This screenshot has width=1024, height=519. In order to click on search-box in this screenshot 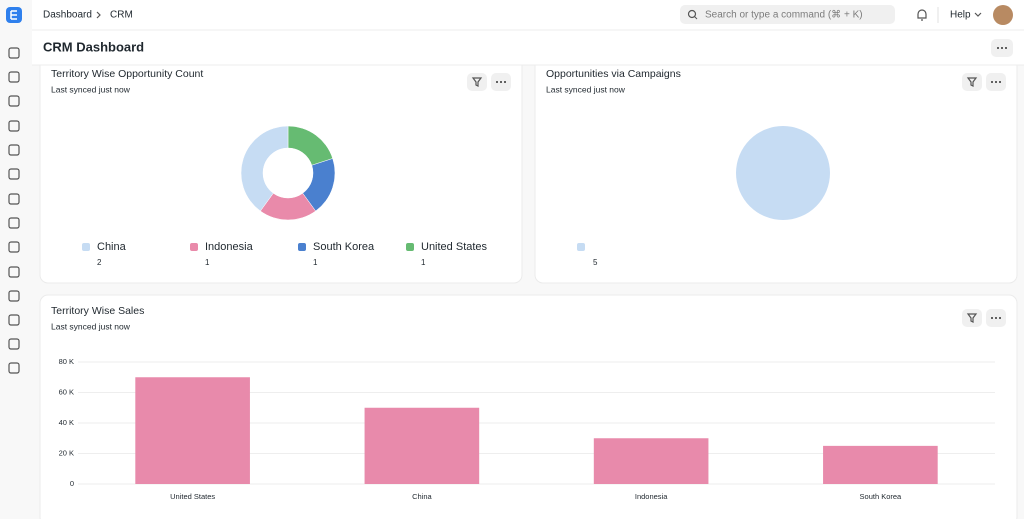, I will do `click(787, 14)`.